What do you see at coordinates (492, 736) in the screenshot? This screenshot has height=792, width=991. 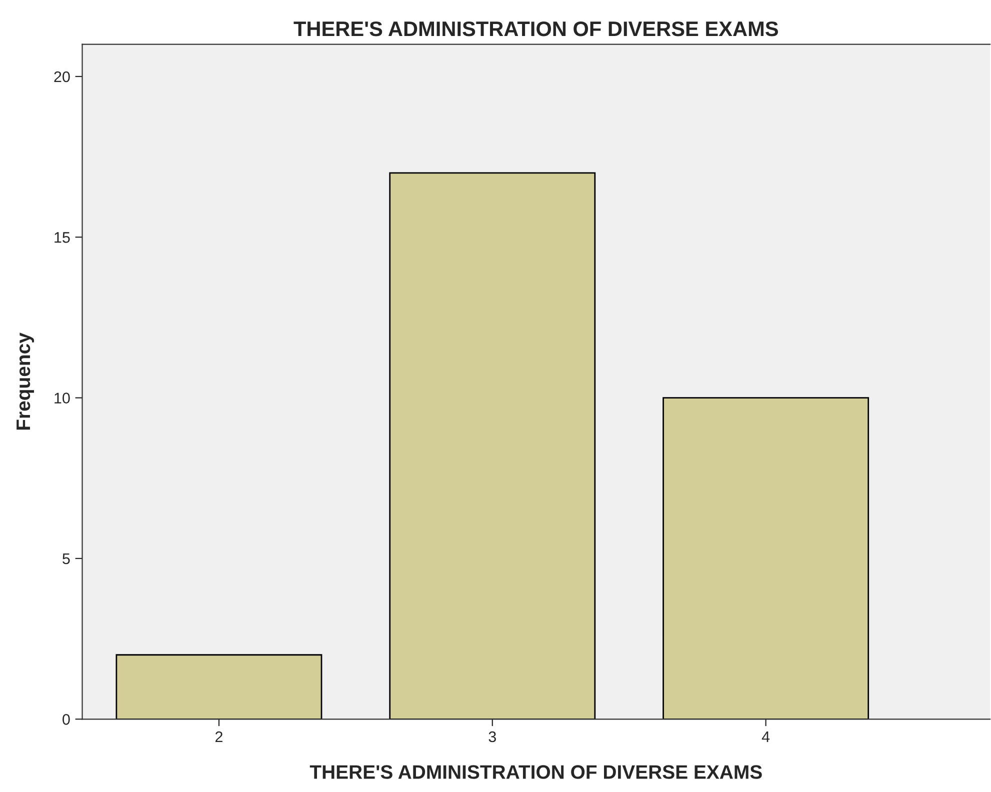 I see `x-tick-label: 3` at bounding box center [492, 736].